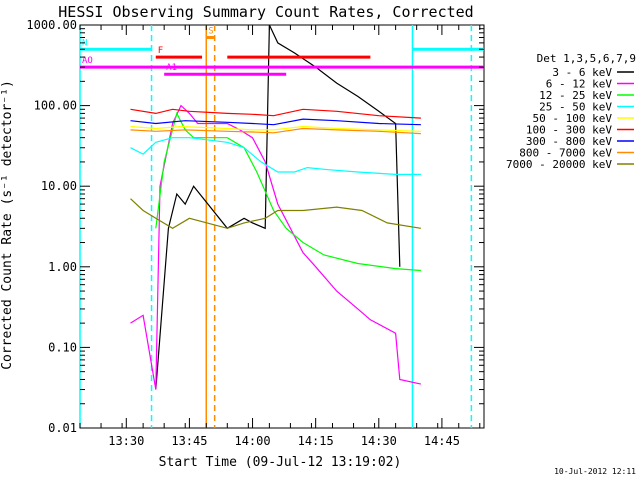 This screenshot has height=480, width=640. What do you see at coordinates (62, 428) in the screenshot?
I see `y-tick-label-0: 0.01` at bounding box center [62, 428].